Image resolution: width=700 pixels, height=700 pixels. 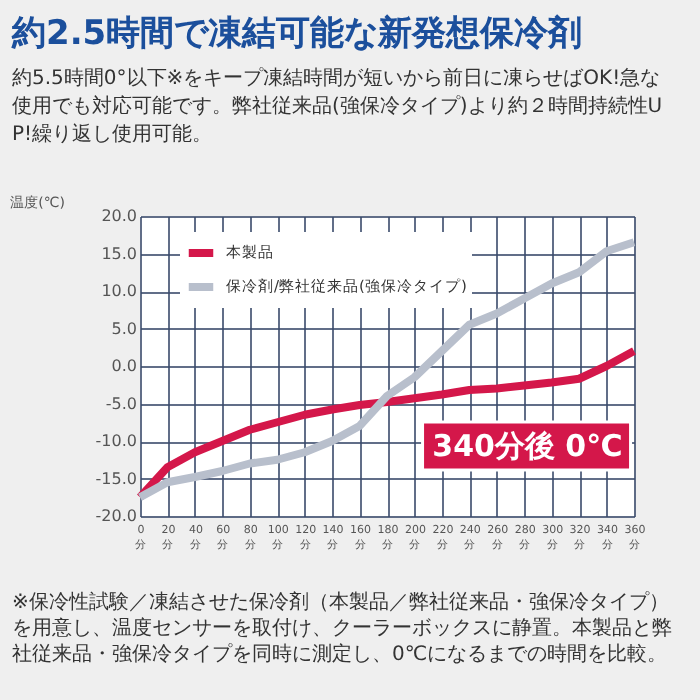 What do you see at coordinates (337, 106) in the screenshot?
I see `chart-subtitle: 約5.5時間0°以下※をキープ凍結時間が短いから前日に凍らせばOK!急な使用でも対応可能です。弊社従来品(強保冷タイプ)より約２時間持続性UP!繰り返し使用可能。` at bounding box center [337, 106].